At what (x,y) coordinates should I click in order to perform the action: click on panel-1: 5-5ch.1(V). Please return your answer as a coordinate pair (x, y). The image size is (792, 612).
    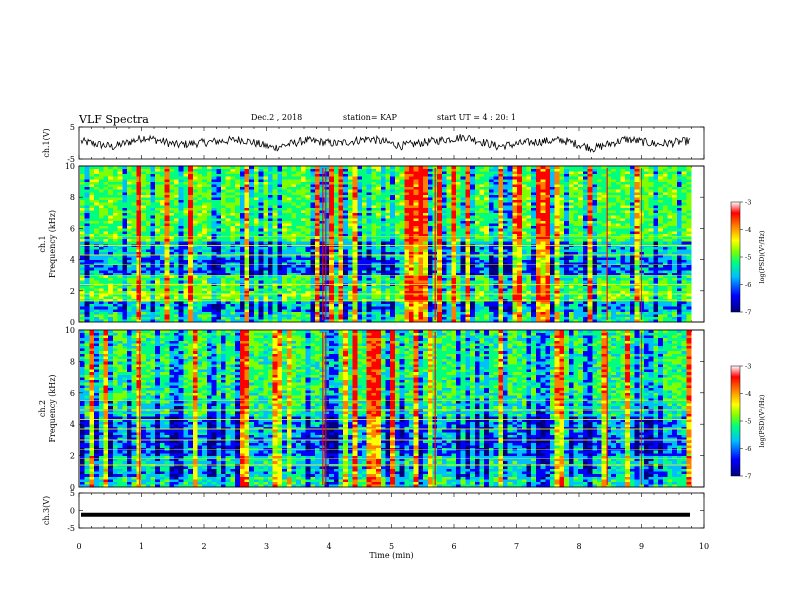
    Looking at the image, I should click on (373, 143).